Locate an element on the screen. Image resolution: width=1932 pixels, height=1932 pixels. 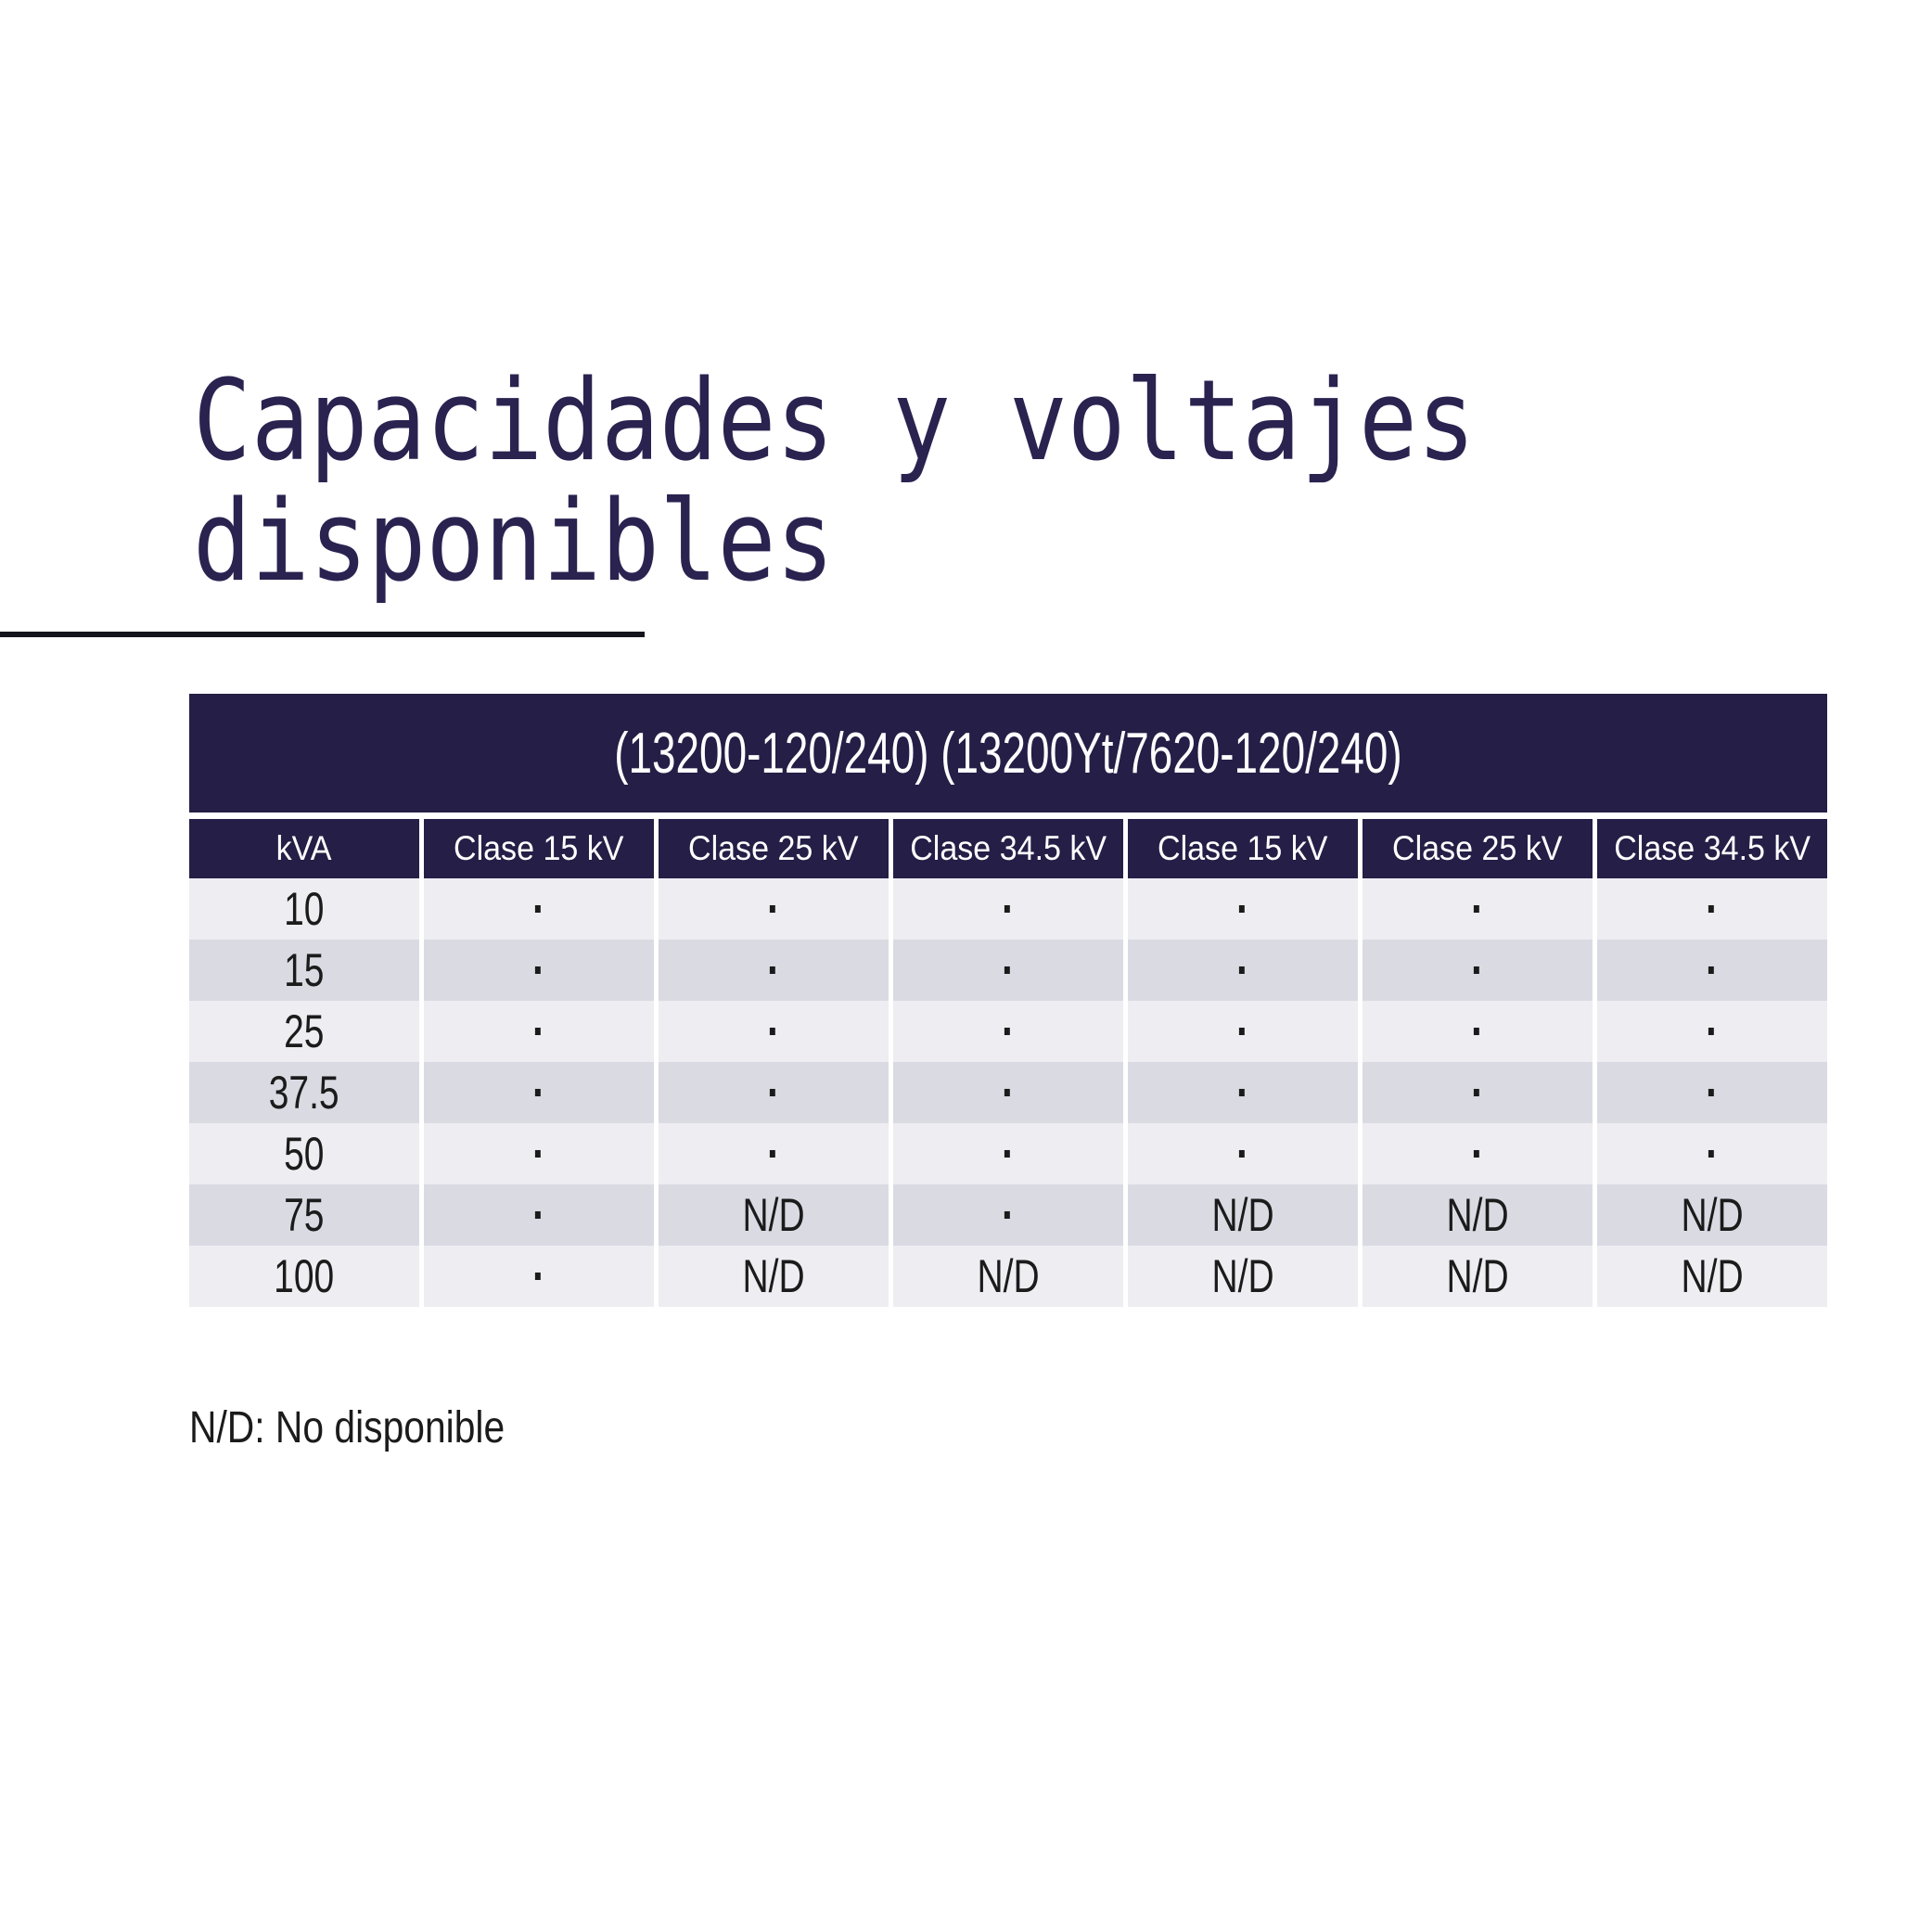
kva-value: 10 is located at coordinates (304, 909).